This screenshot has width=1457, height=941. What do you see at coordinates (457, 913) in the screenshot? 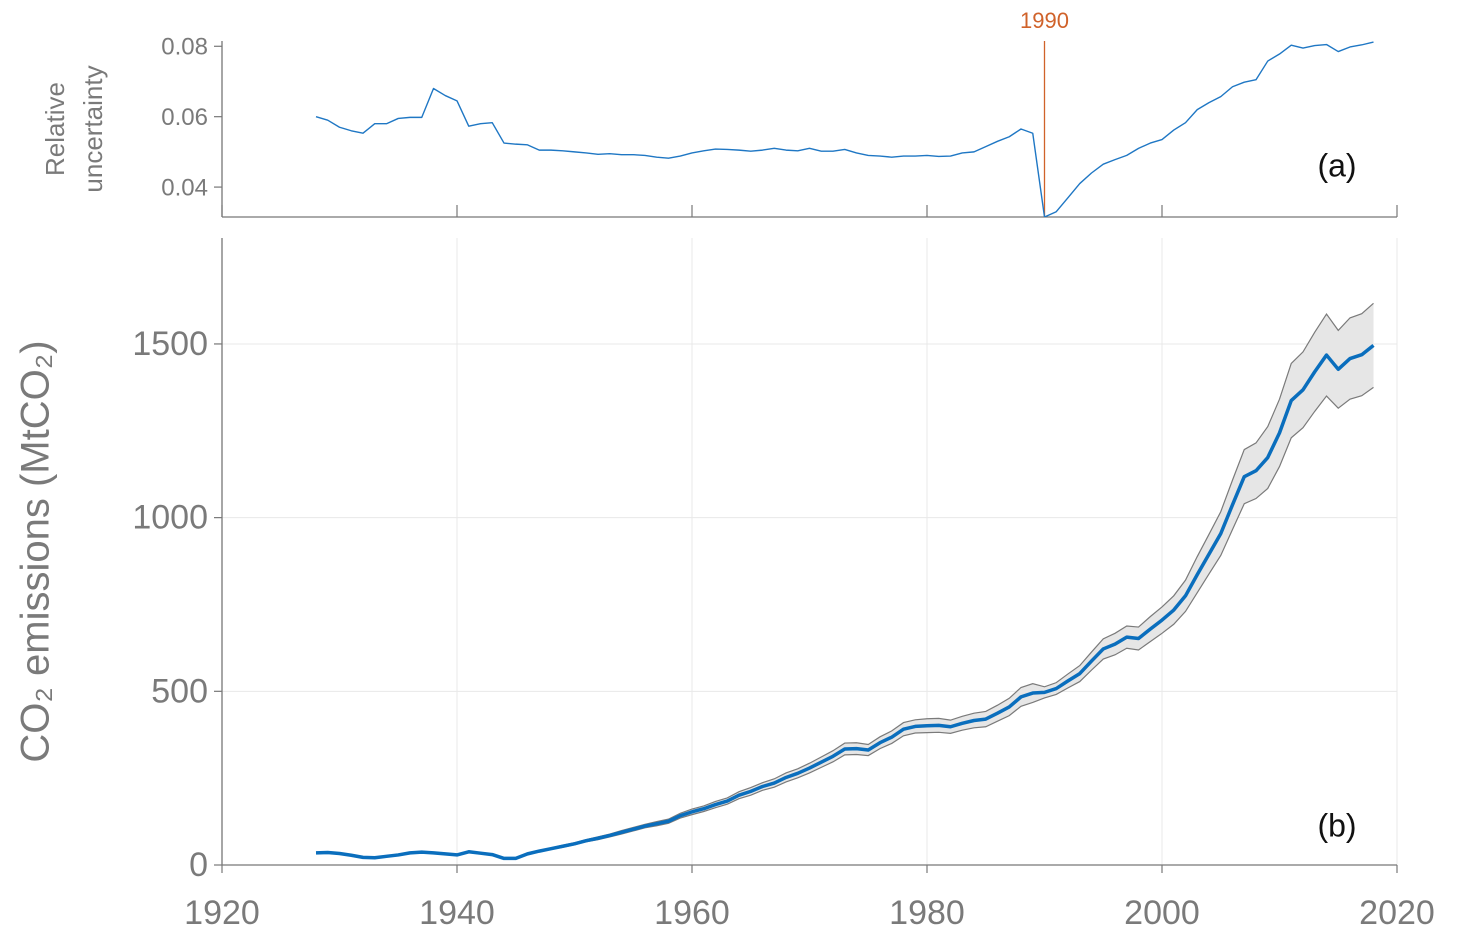
I see `x-tick-label: 1940` at bounding box center [457, 913].